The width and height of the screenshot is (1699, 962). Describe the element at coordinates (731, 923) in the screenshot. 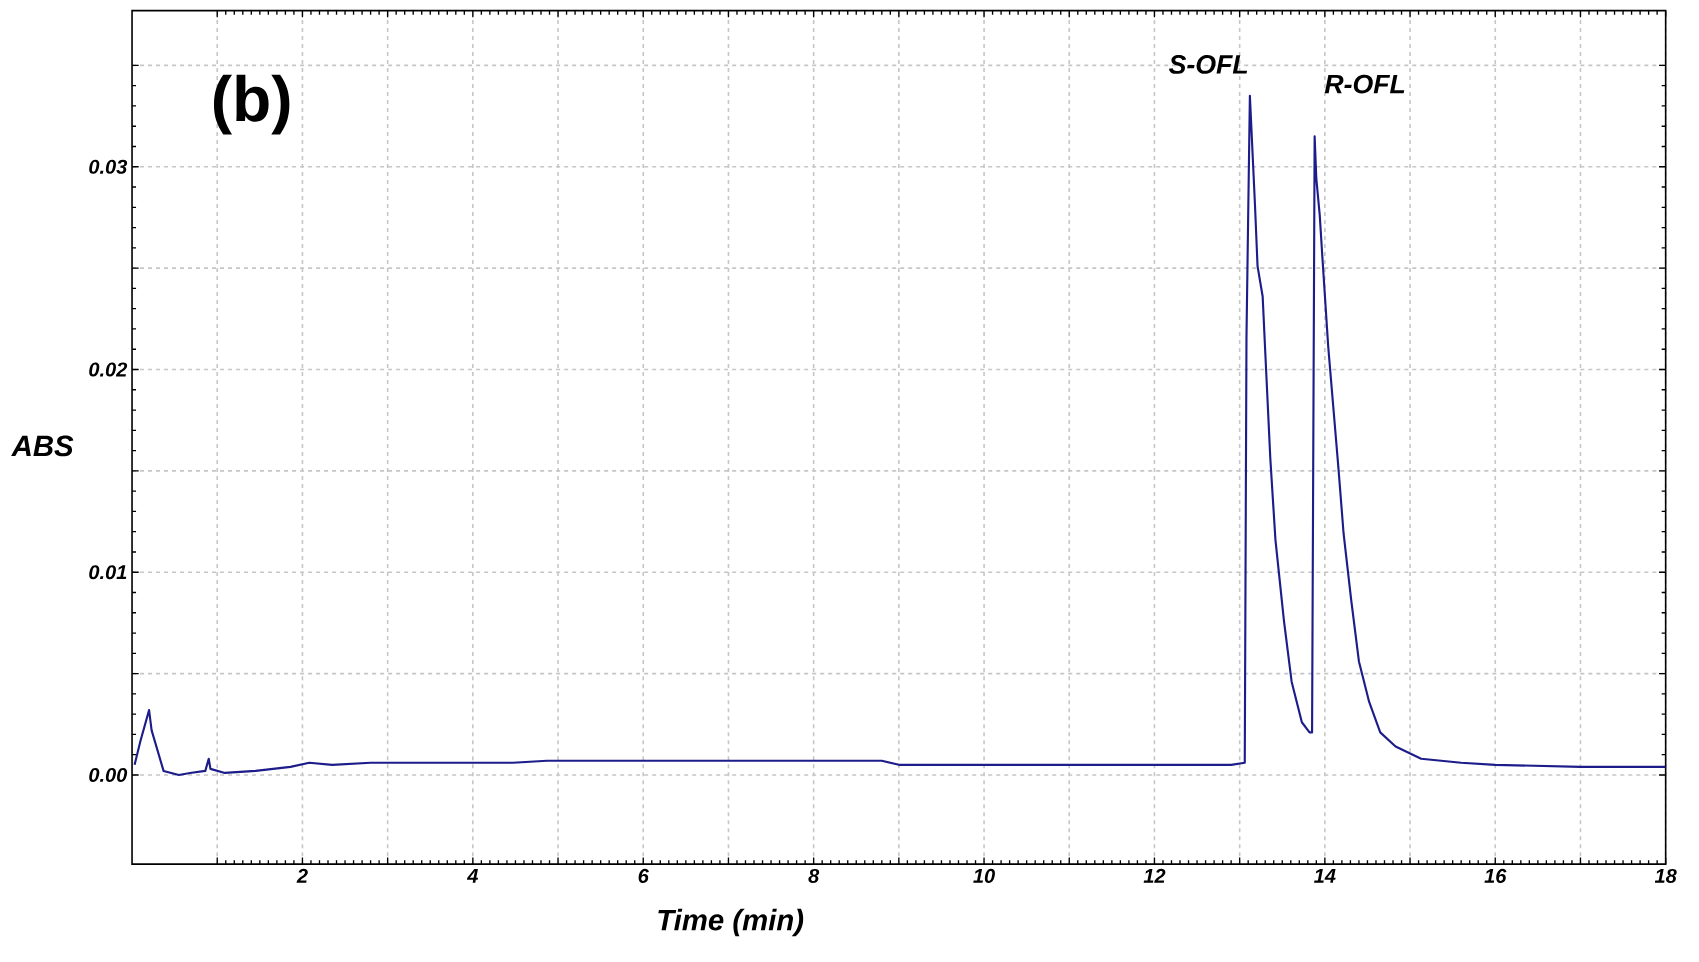

I see `x-axis-title: Time (min)` at that location.